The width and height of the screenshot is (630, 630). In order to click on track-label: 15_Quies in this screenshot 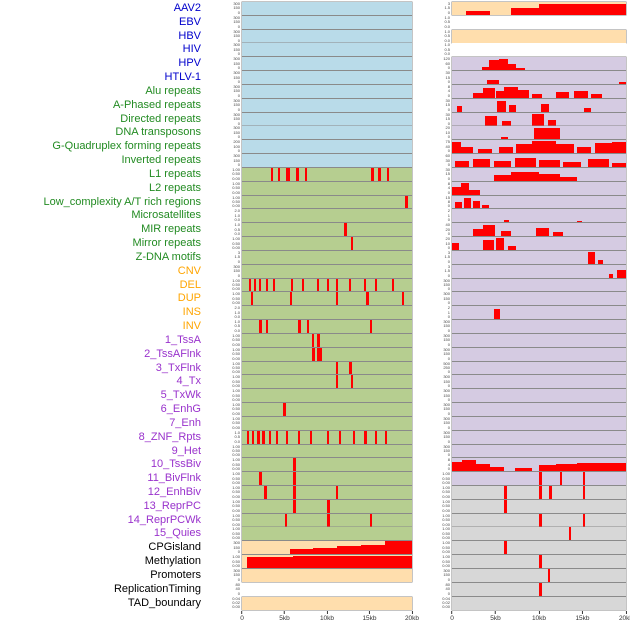, I will do `click(177, 533)`.